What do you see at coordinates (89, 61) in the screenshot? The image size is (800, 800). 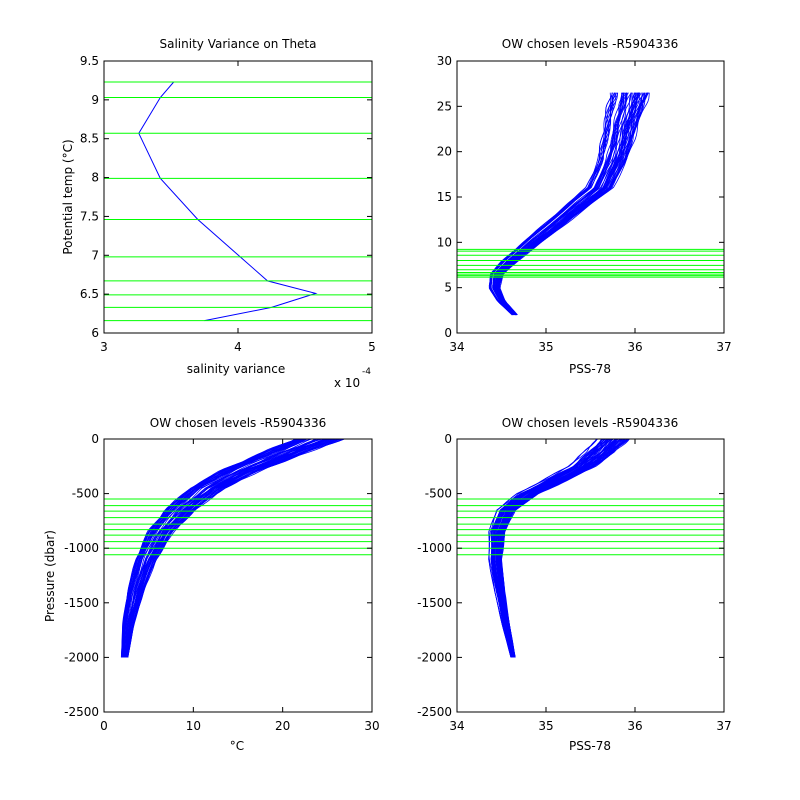 I see `y-tick-label: 9.5` at bounding box center [89, 61].